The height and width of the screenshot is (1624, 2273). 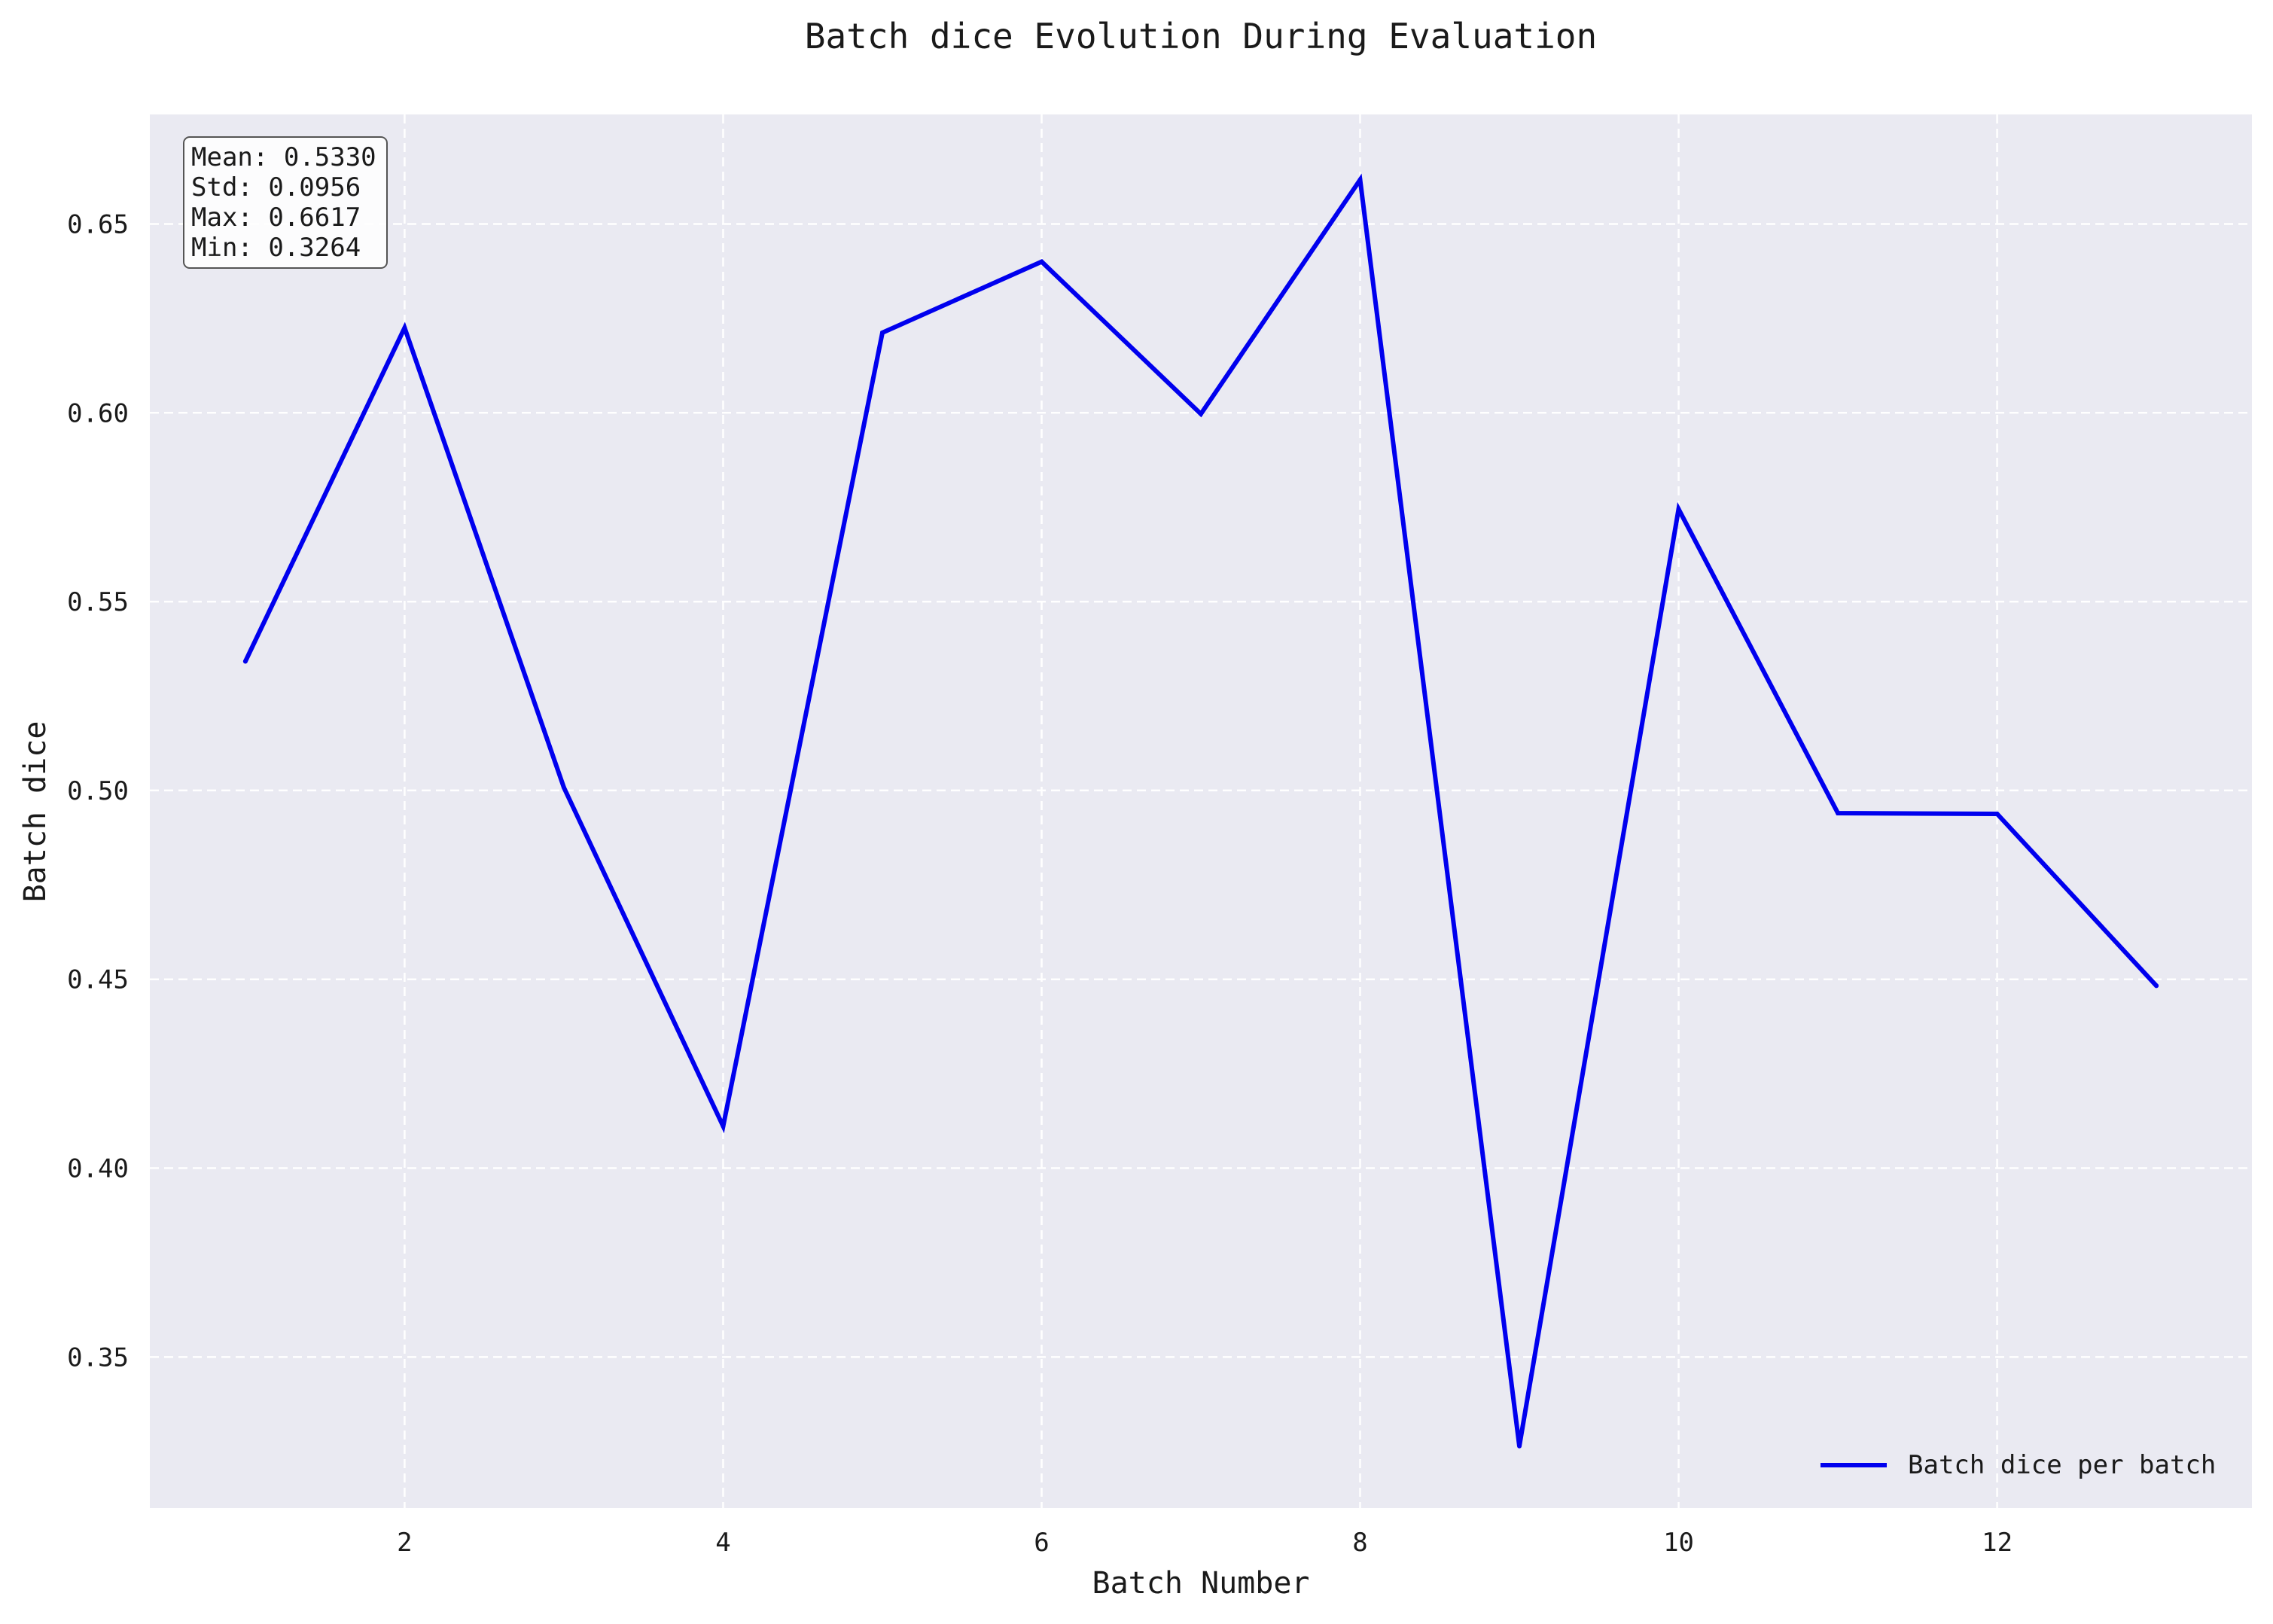 What do you see at coordinates (722, 1543) in the screenshot?
I see `x-tick-label: 4` at bounding box center [722, 1543].